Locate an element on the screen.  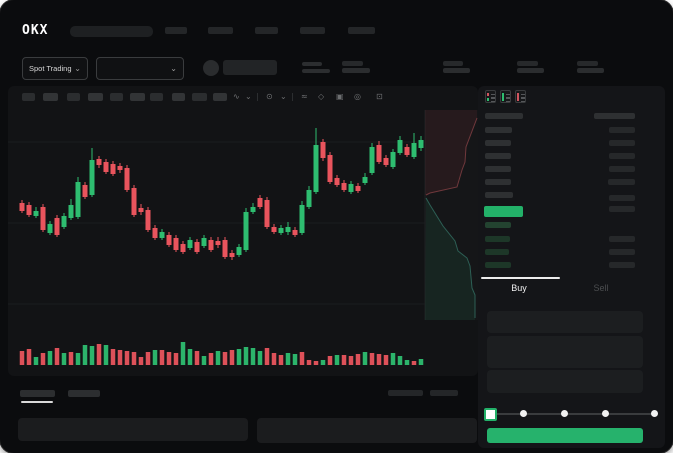
eraser-icon: ◇ is located at coordinates (321, 96).